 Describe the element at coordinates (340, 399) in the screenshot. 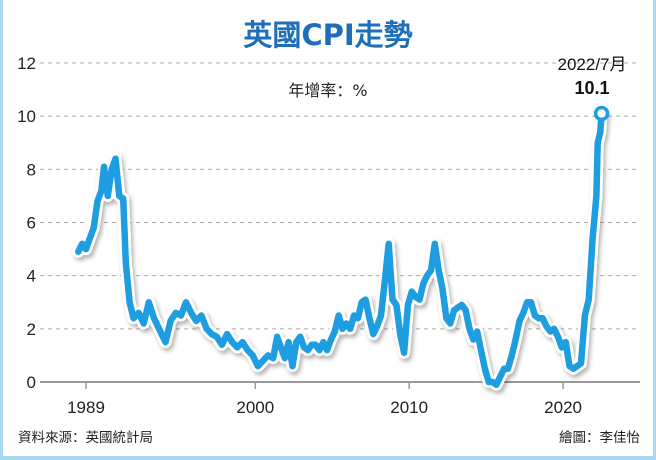

I see `x-axis: 1989 2000 2010 2020` at that location.